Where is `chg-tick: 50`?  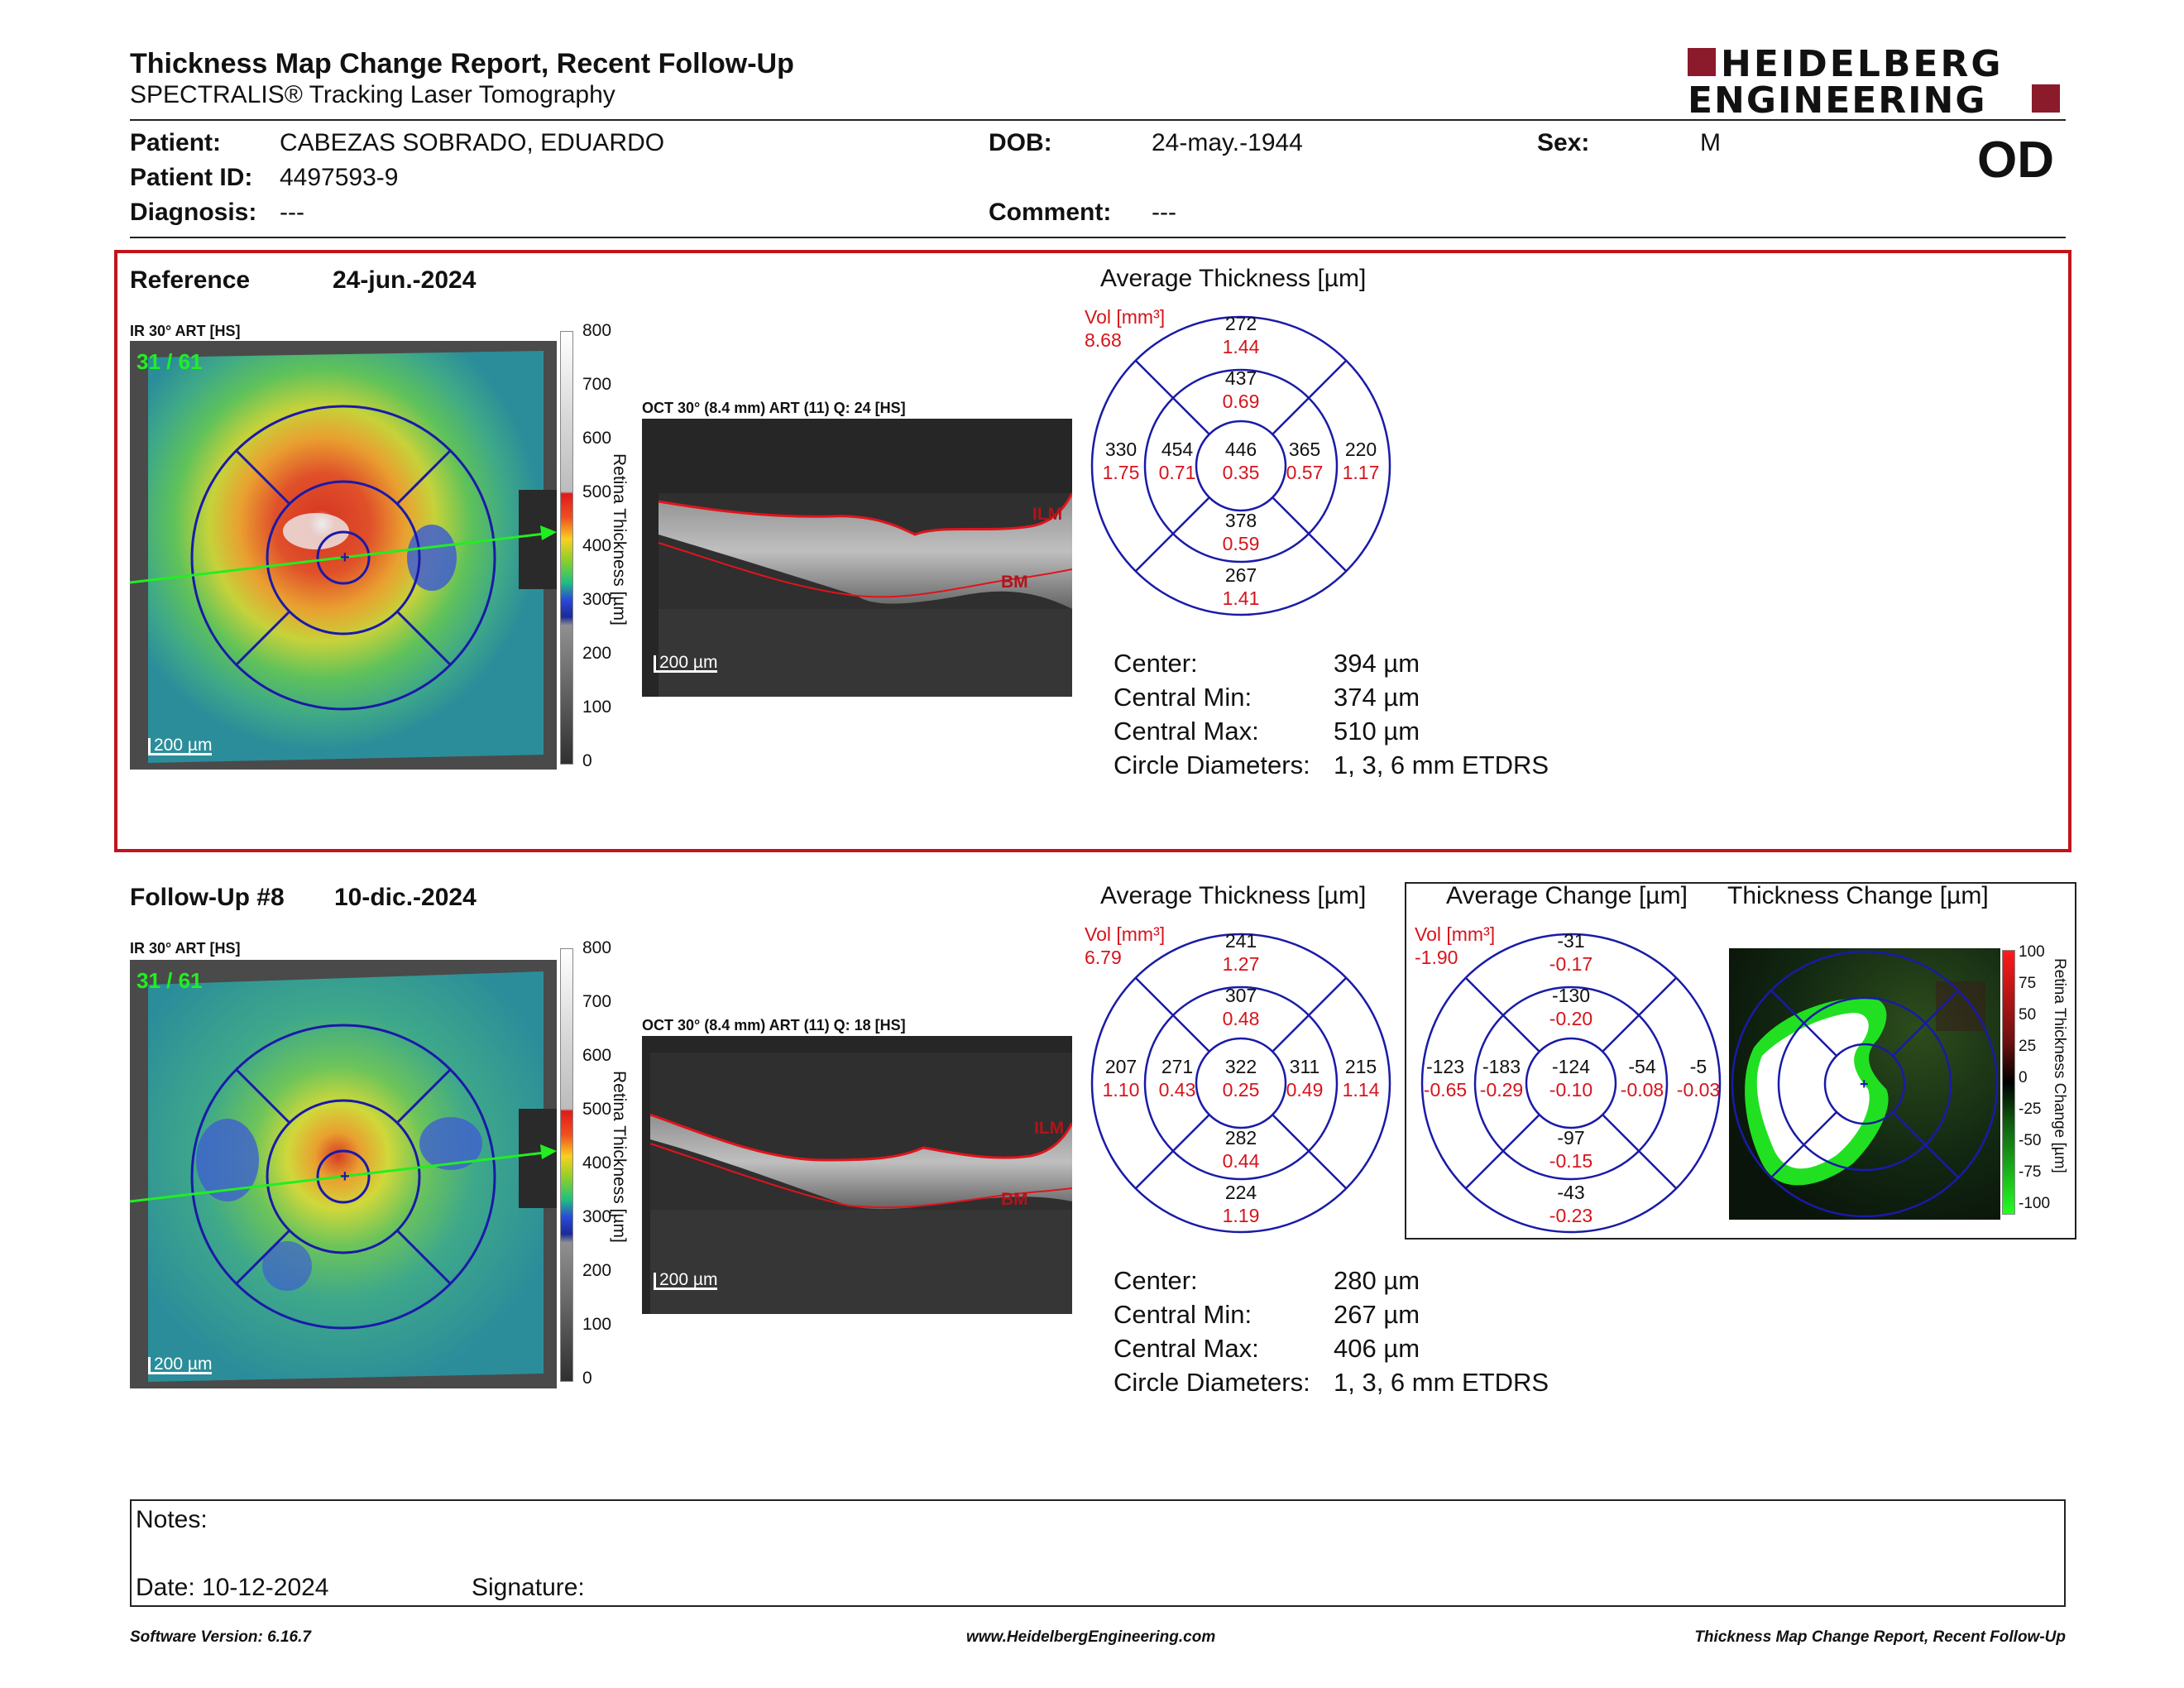
chg-tick: 50 is located at coordinates (2028, 1015).